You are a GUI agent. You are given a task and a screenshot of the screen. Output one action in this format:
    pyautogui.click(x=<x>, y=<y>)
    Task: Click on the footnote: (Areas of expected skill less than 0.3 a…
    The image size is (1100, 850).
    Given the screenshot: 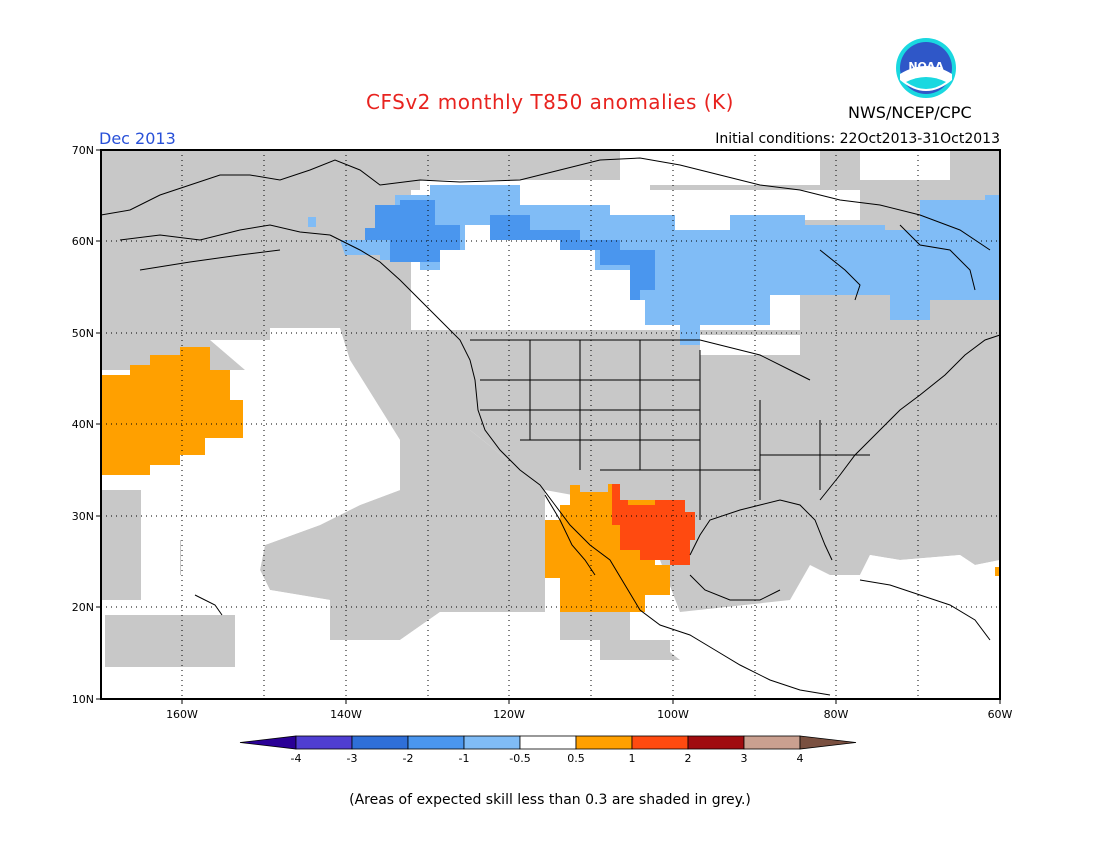 What is the action you would take?
    pyautogui.click(x=550, y=800)
    